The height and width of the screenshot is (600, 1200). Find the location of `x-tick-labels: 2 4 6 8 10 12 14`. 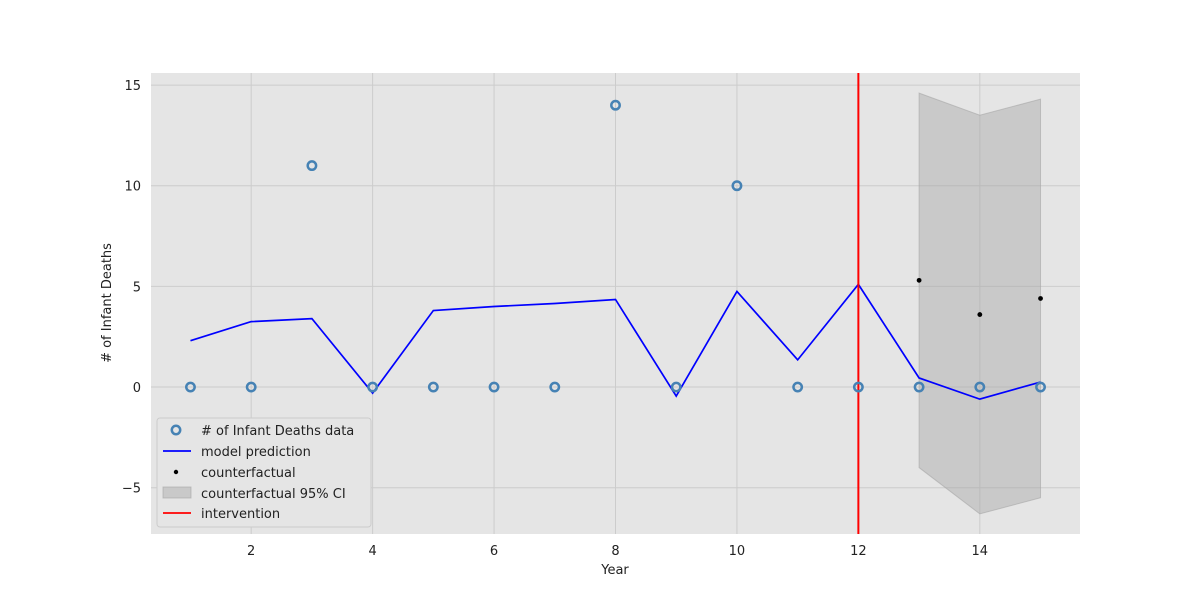

x-tick-labels: 2 4 6 8 10 12 14 is located at coordinates (617, 551).